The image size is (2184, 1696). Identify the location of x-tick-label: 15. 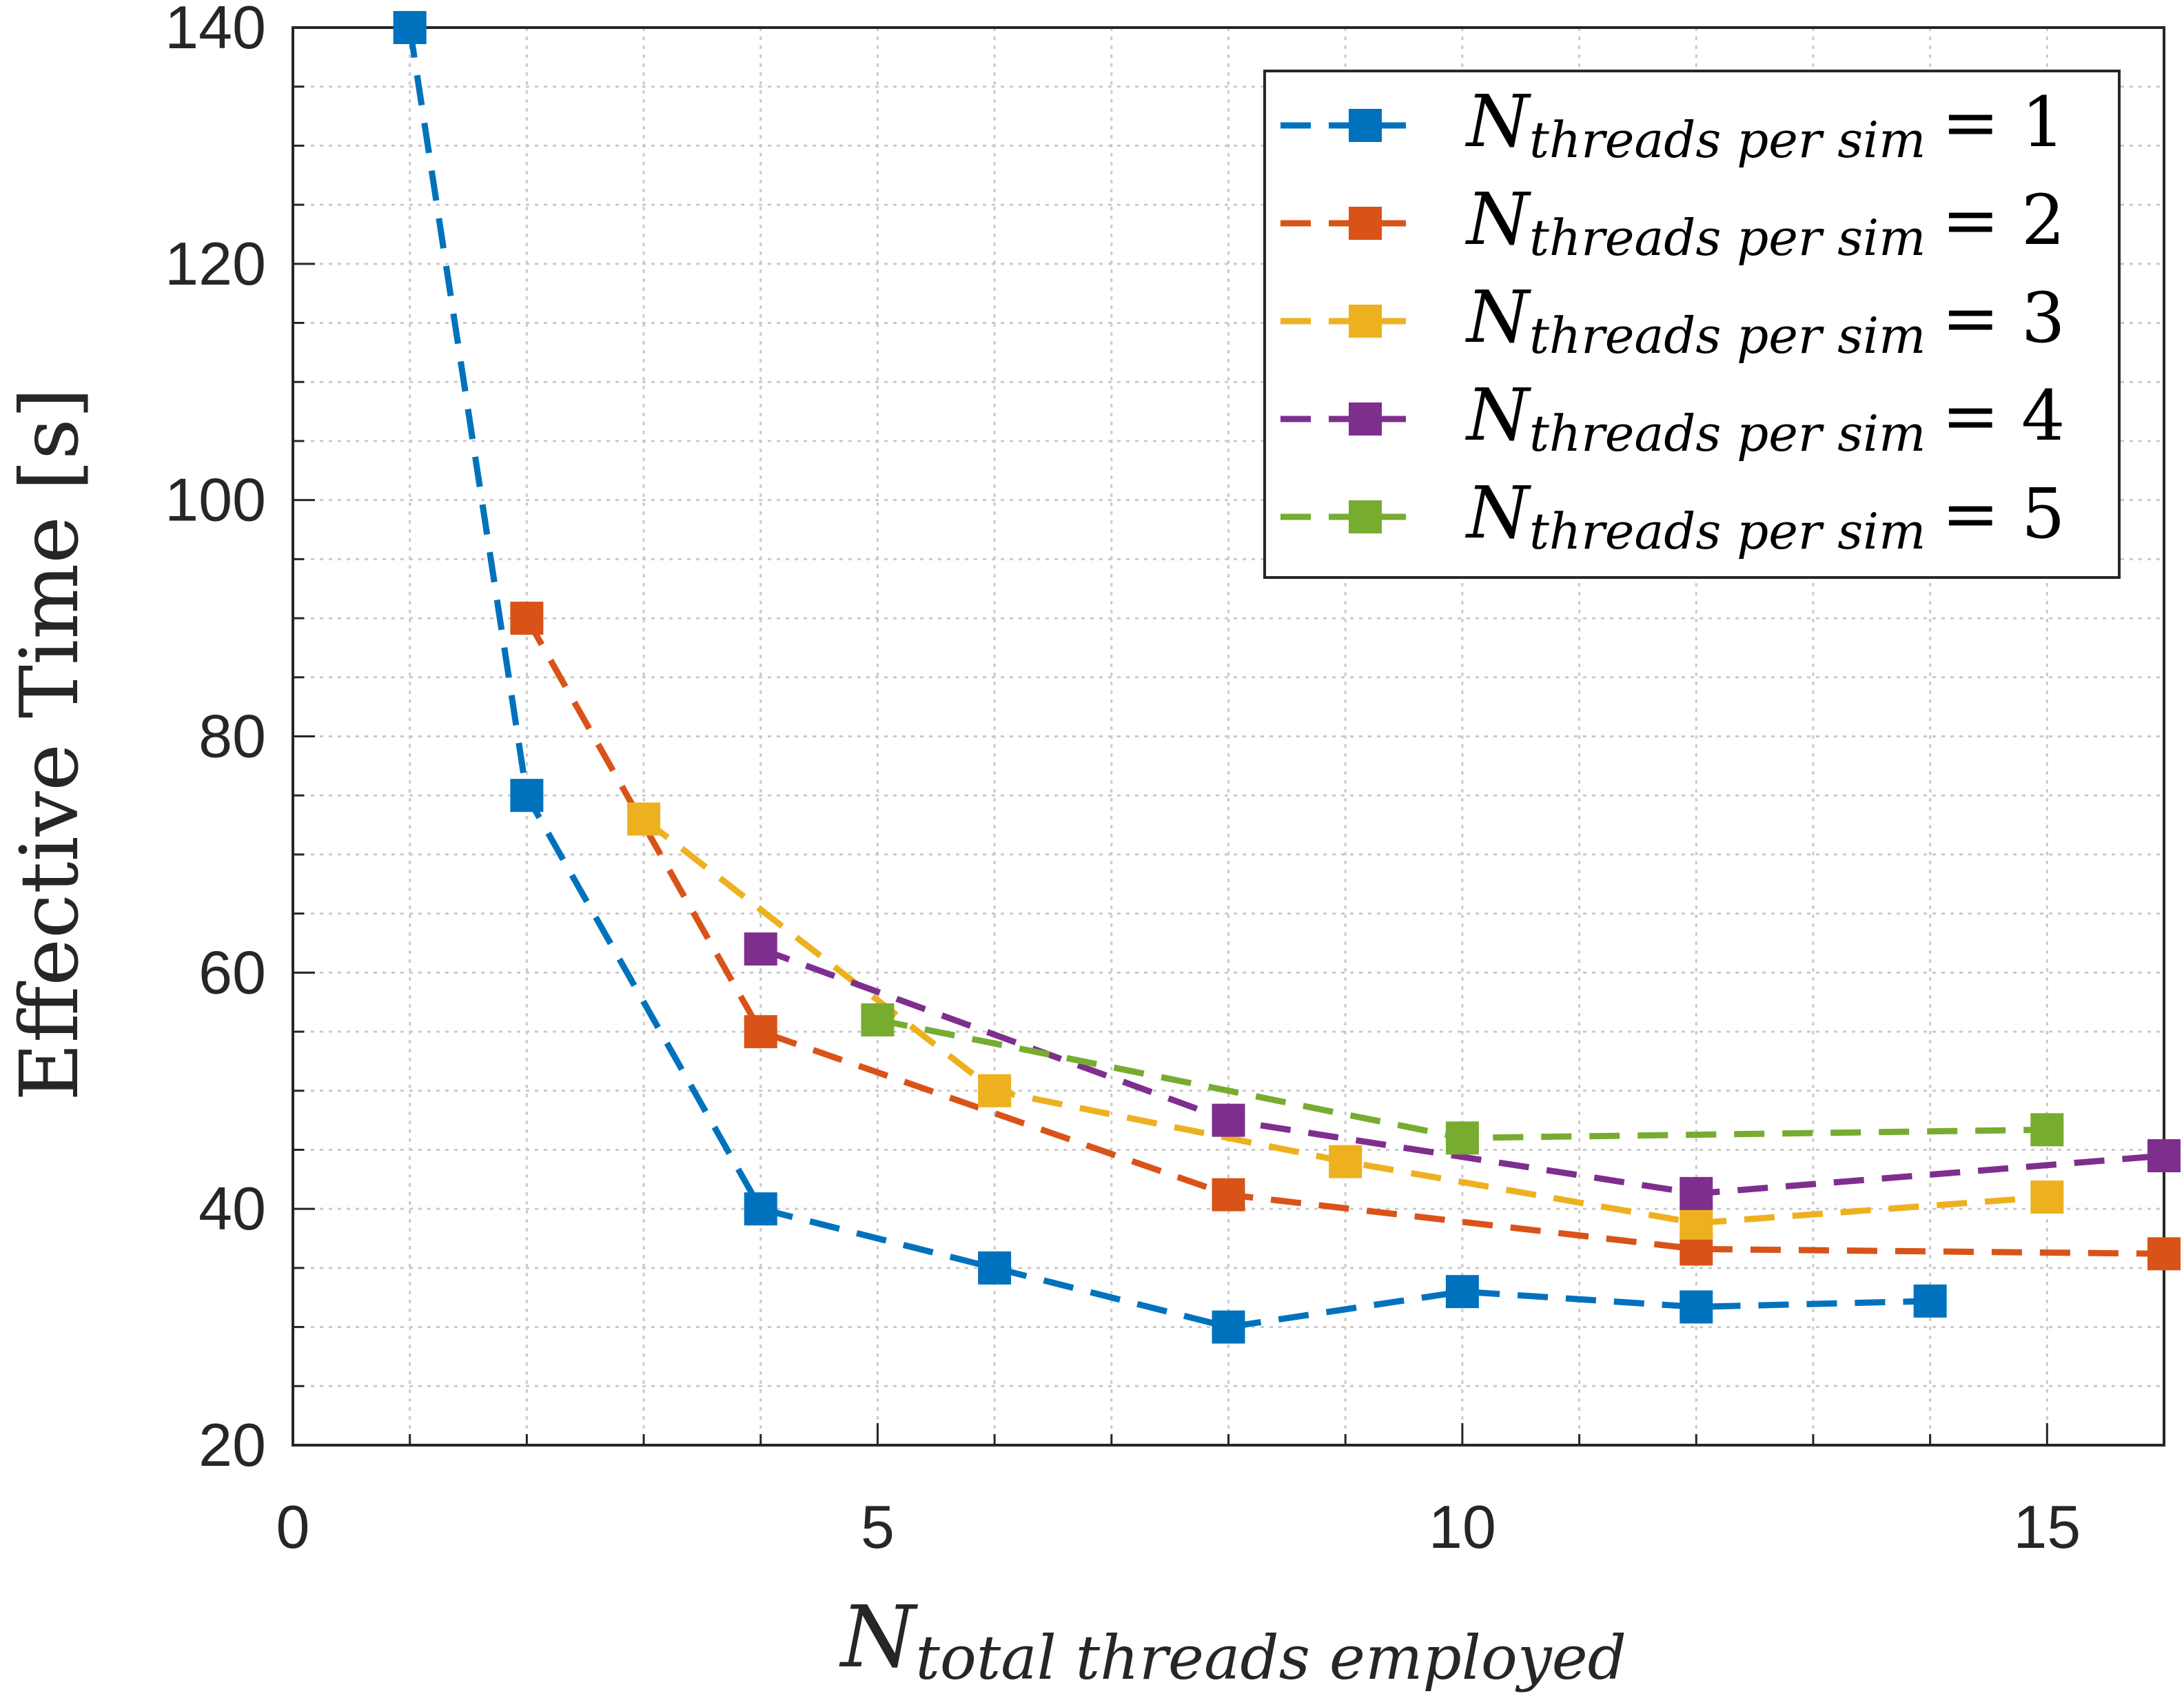
(2047, 1527).